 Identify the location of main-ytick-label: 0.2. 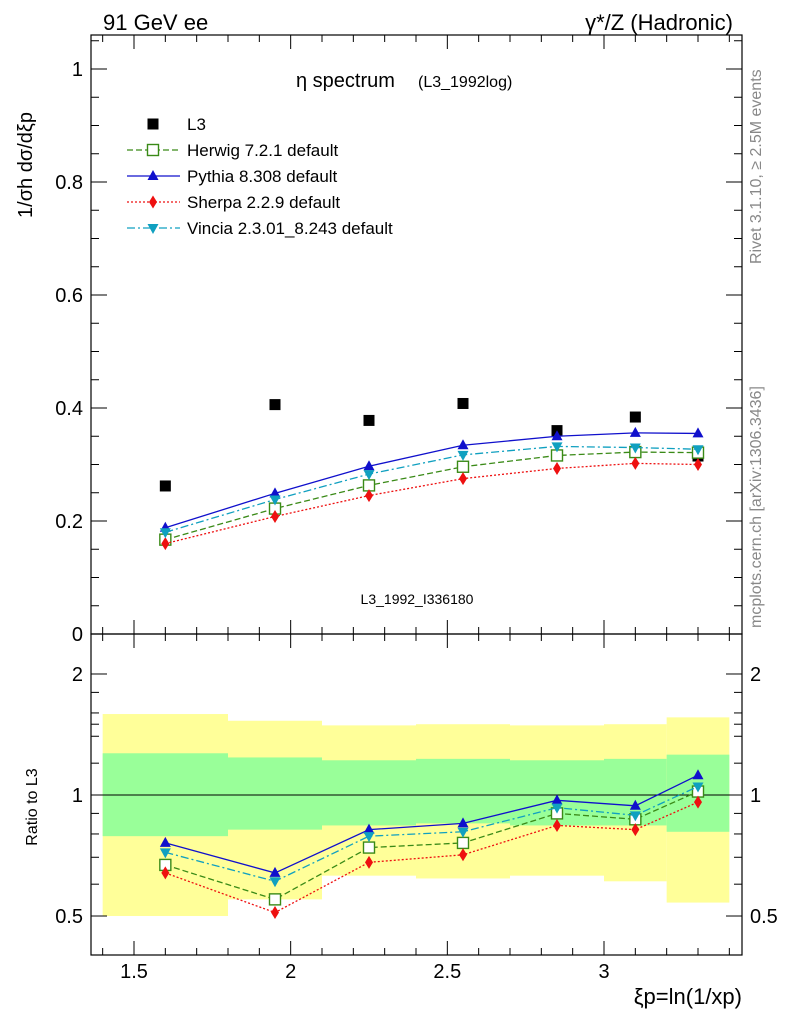
(69, 522).